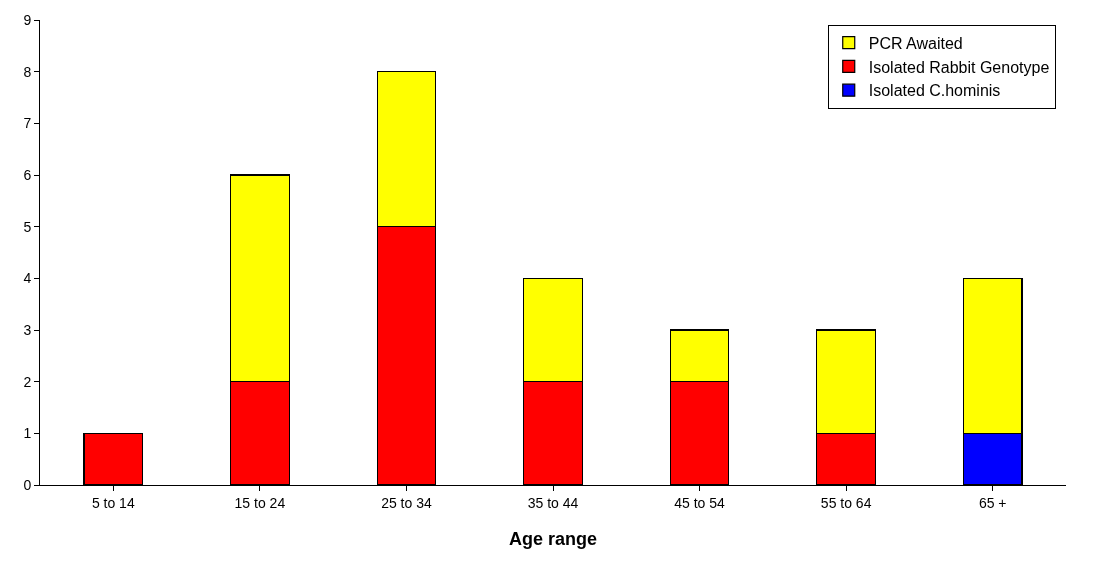 The height and width of the screenshot is (575, 1106). Describe the element at coordinates (27, 226) in the screenshot. I see `y-tick-label: 5` at that location.